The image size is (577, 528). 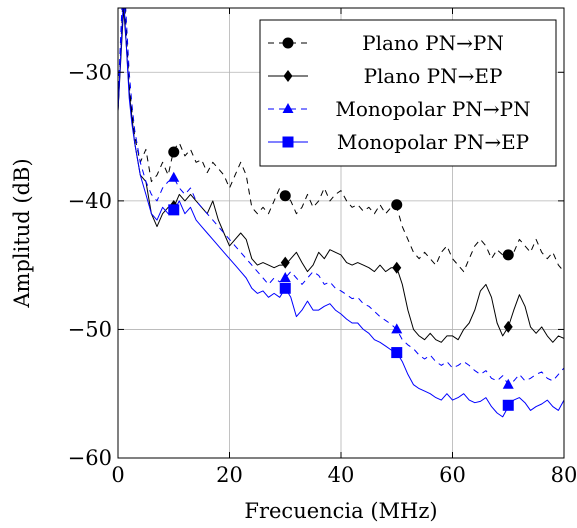 What do you see at coordinates (90, 329) in the screenshot?
I see `y-tick-label: −50` at bounding box center [90, 329].